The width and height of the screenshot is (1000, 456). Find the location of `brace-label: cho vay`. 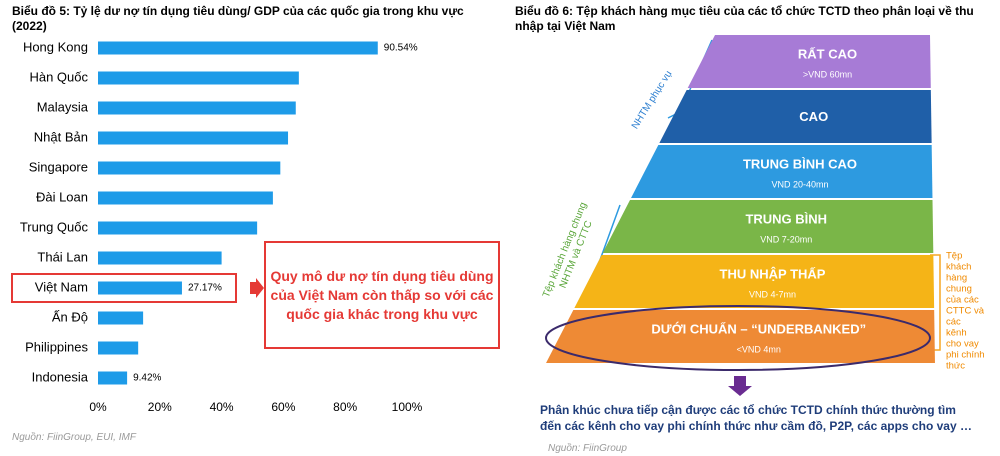

brace-label: cho vay is located at coordinates (962, 344).